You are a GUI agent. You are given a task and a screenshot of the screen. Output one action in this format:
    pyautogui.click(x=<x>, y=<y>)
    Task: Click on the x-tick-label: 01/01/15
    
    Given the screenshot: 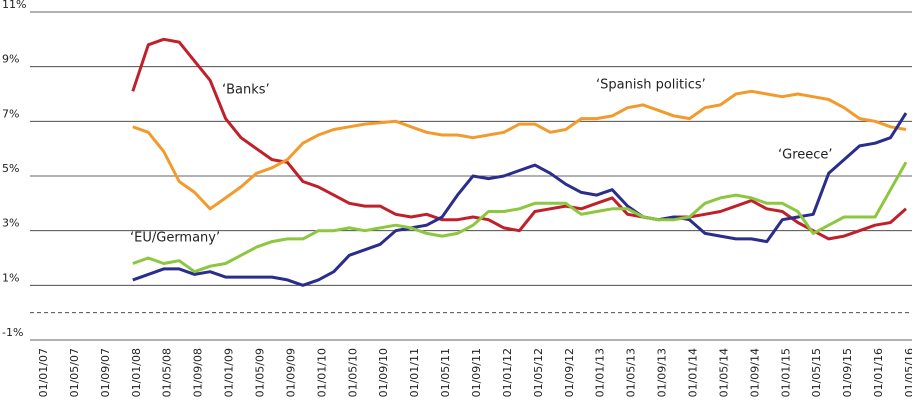 What is the action you would take?
    pyautogui.click(x=785, y=372)
    